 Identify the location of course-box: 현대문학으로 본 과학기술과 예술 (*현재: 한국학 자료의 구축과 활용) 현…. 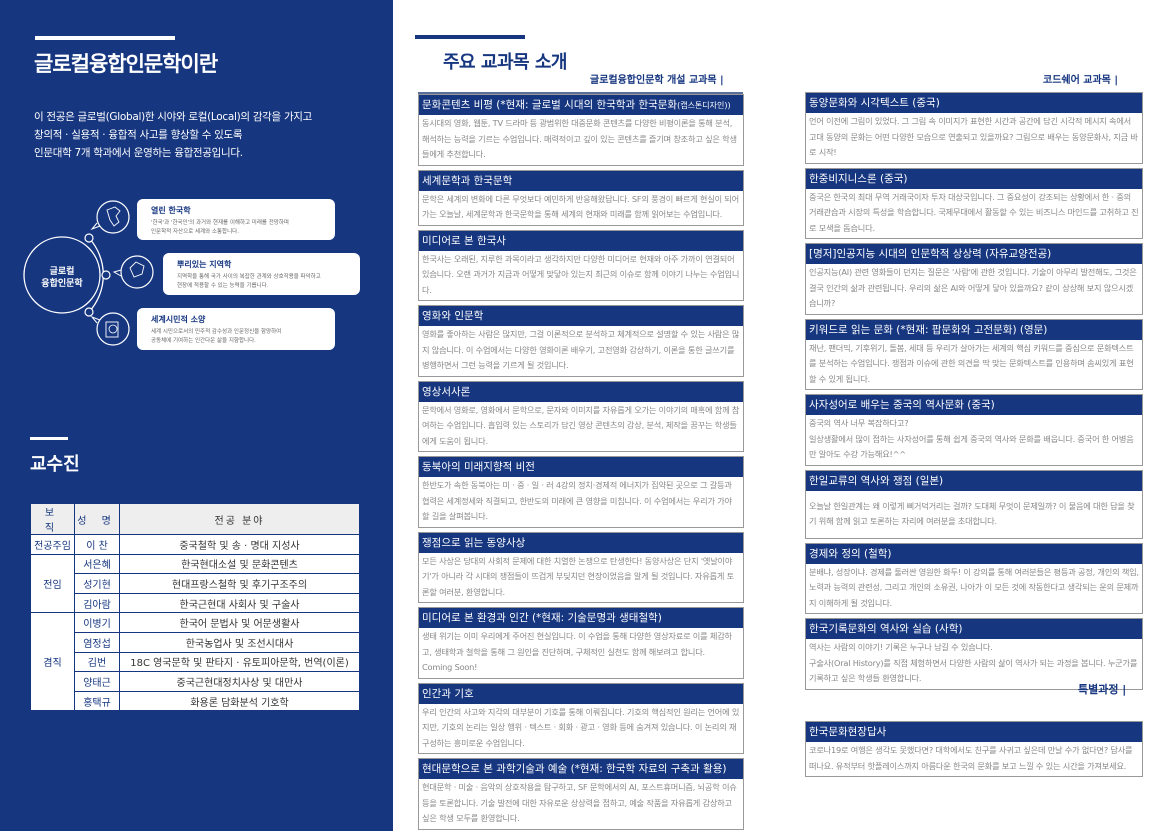
(581, 794).